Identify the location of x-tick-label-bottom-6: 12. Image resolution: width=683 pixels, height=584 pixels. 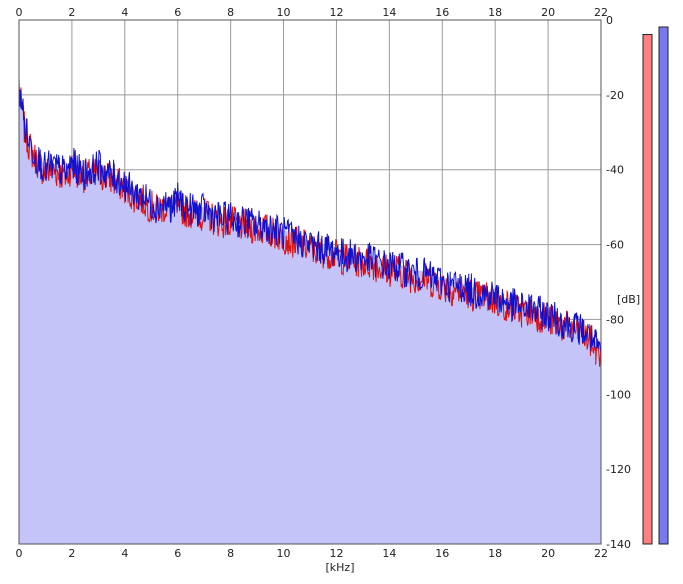
(336, 553).